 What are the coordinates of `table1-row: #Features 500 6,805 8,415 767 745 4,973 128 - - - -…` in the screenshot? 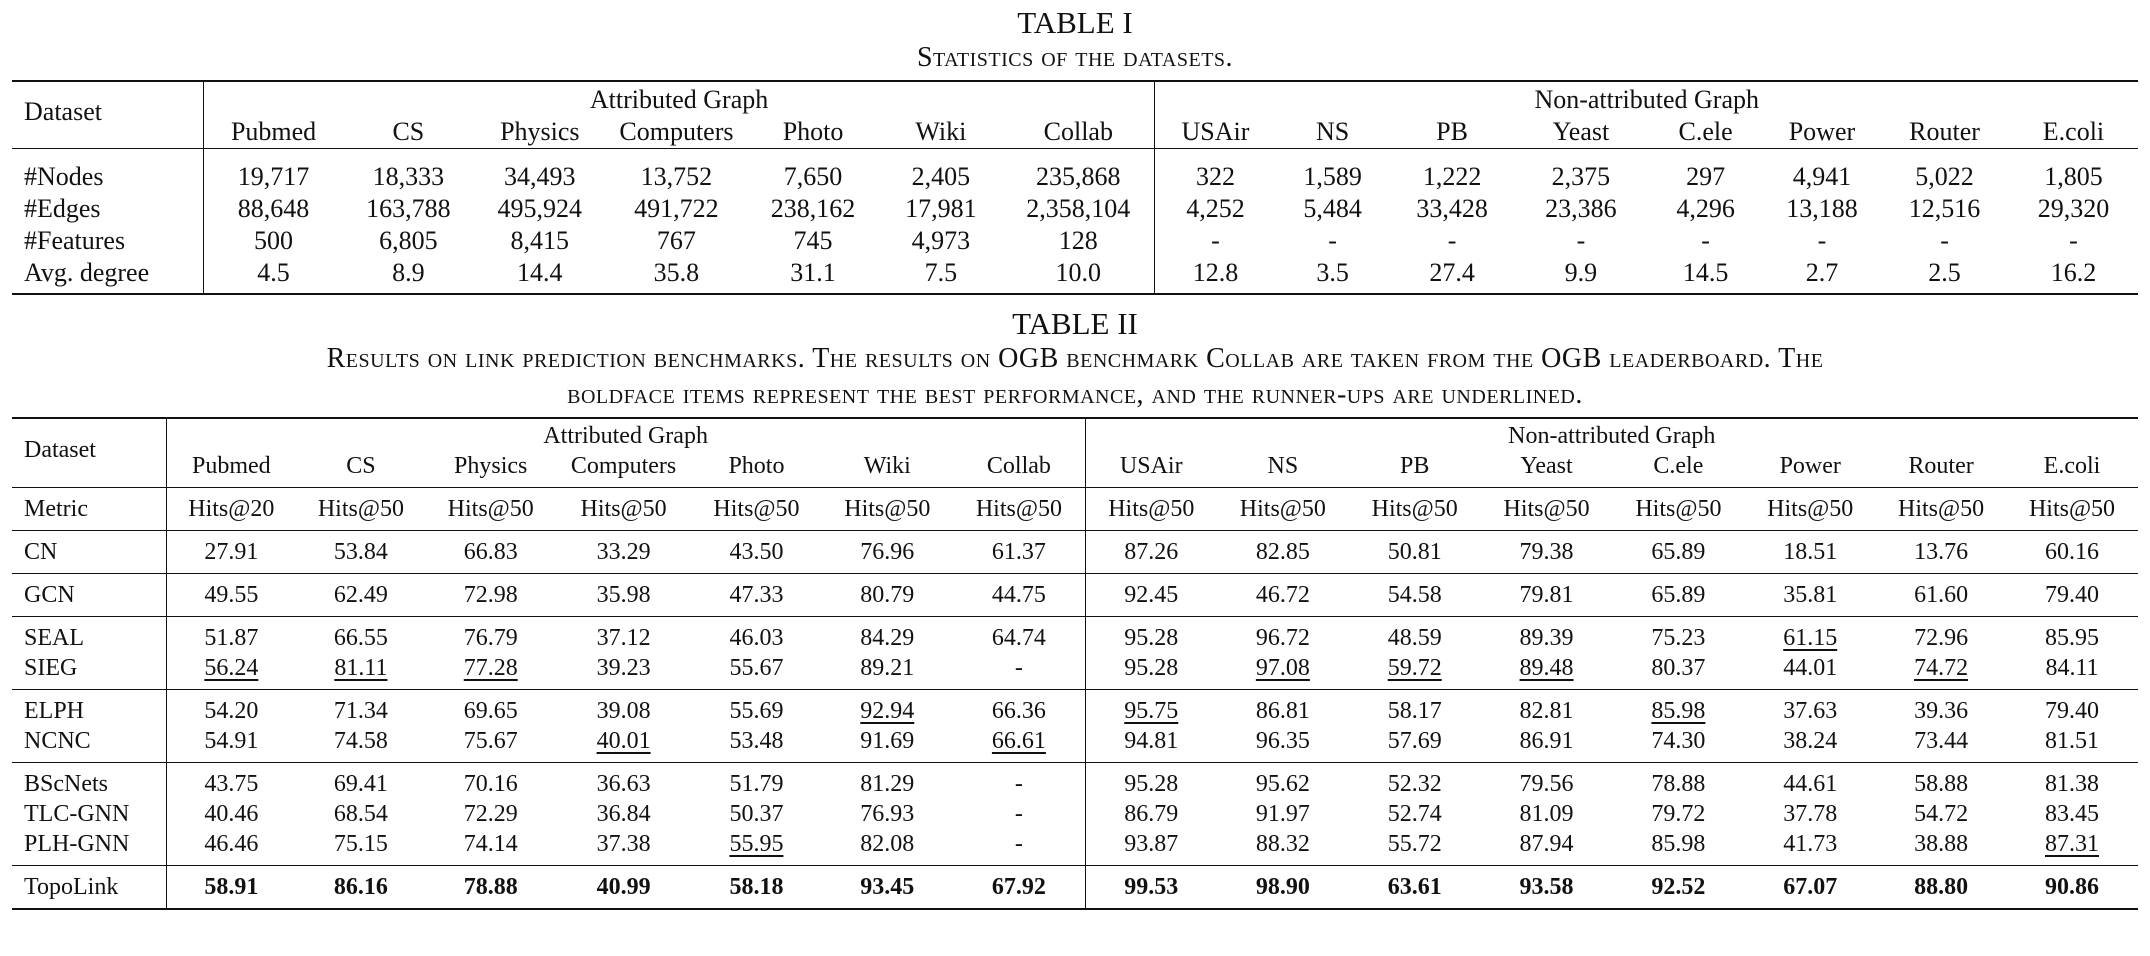 It's located at (1075, 241).